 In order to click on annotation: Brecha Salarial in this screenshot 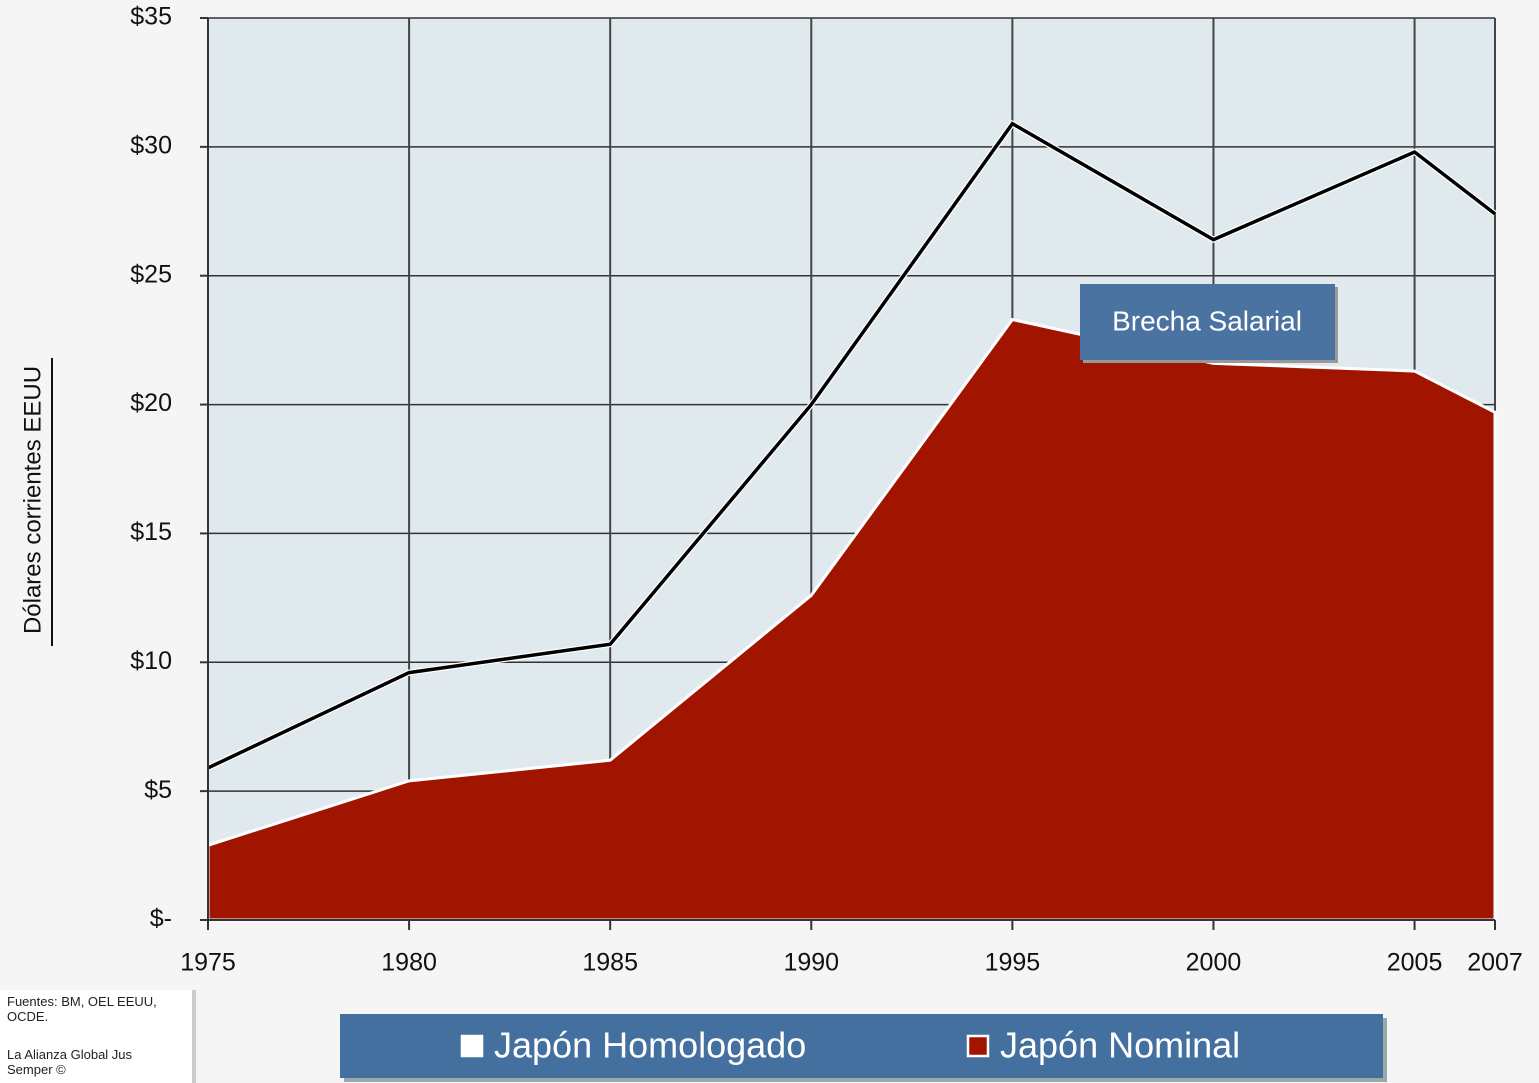, I will do `click(1207, 320)`.